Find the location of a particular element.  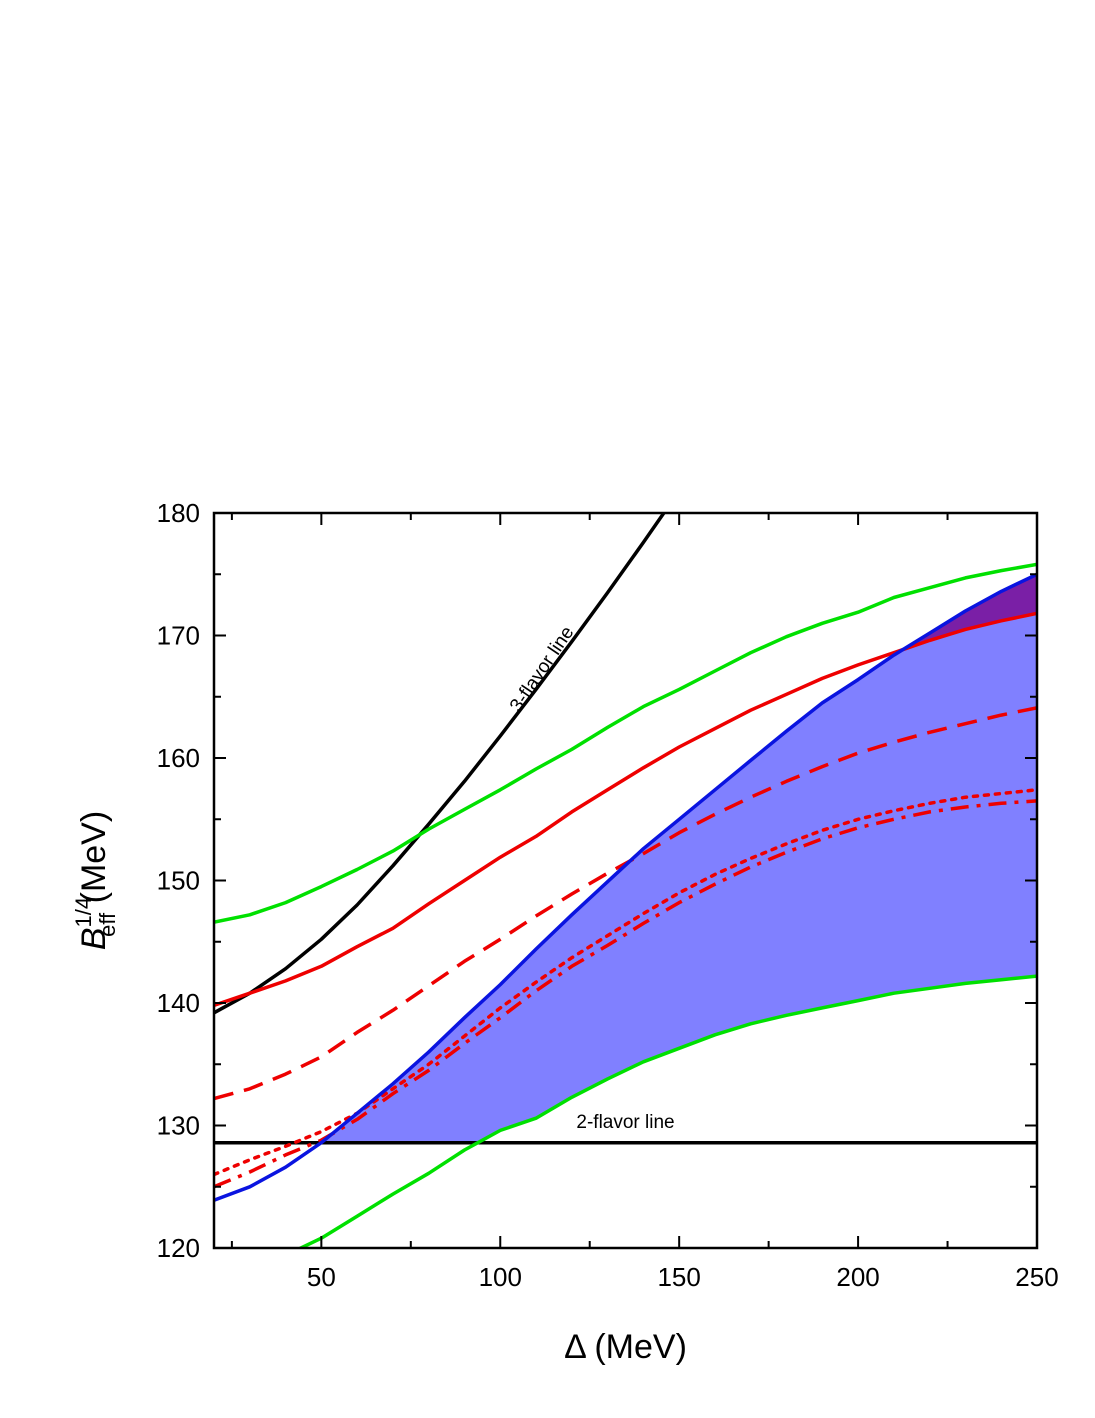

series-three-flavor is located at coordinates (440, 764).